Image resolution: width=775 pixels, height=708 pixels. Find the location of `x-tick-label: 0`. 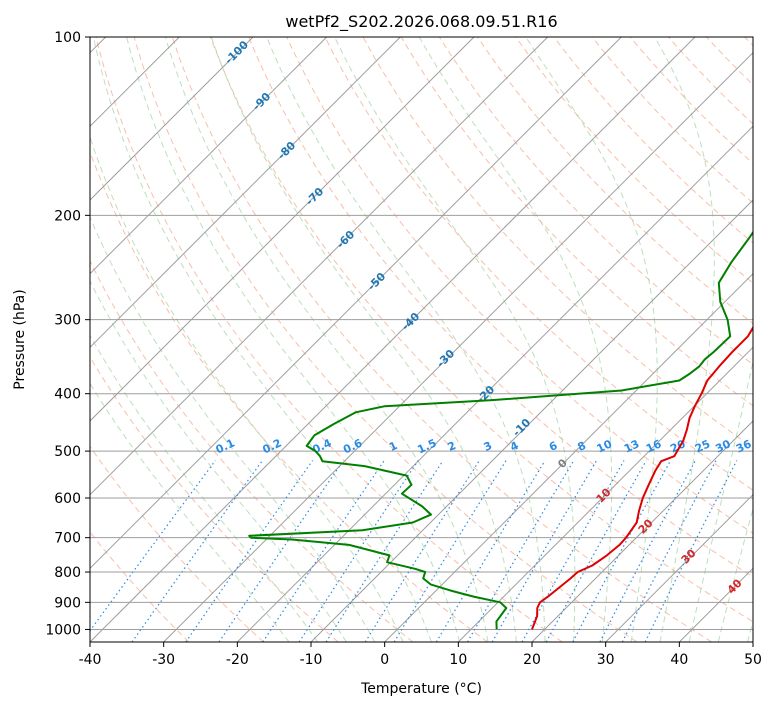

x-tick-label: 0 is located at coordinates (384, 660).